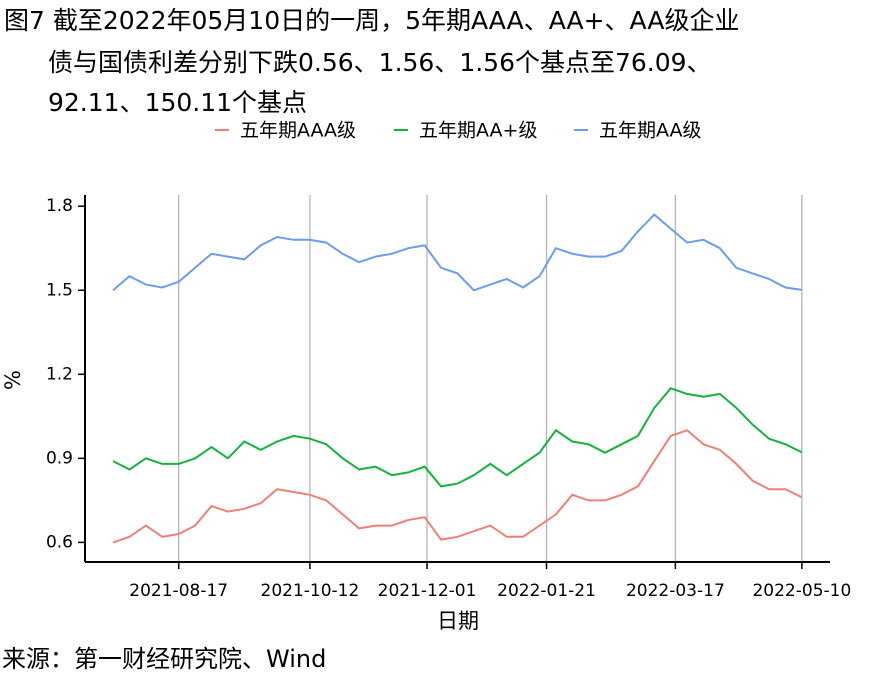 The width and height of the screenshot is (885, 688). What do you see at coordinates (310, 591) in the screenshot?
I see `x-tick-label: 2021-10-12` at bounding box center [310, 591].